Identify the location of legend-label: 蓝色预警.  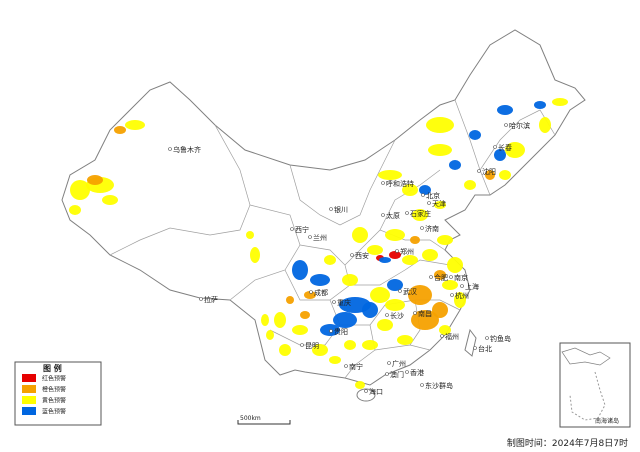
(54, 412).